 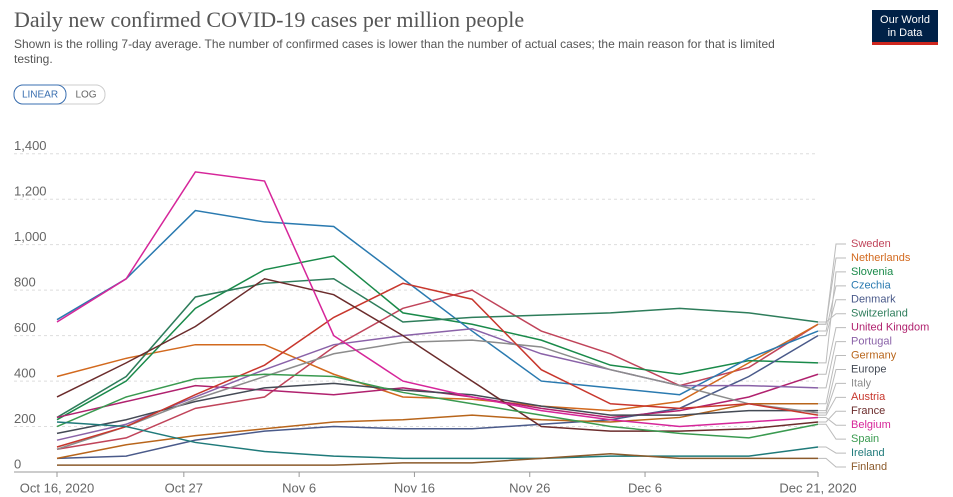 What do you see at coordinates (299, 487) in the screenshot?
I see `x-tick-label: Nov 6` at bounding box center [299, 487].